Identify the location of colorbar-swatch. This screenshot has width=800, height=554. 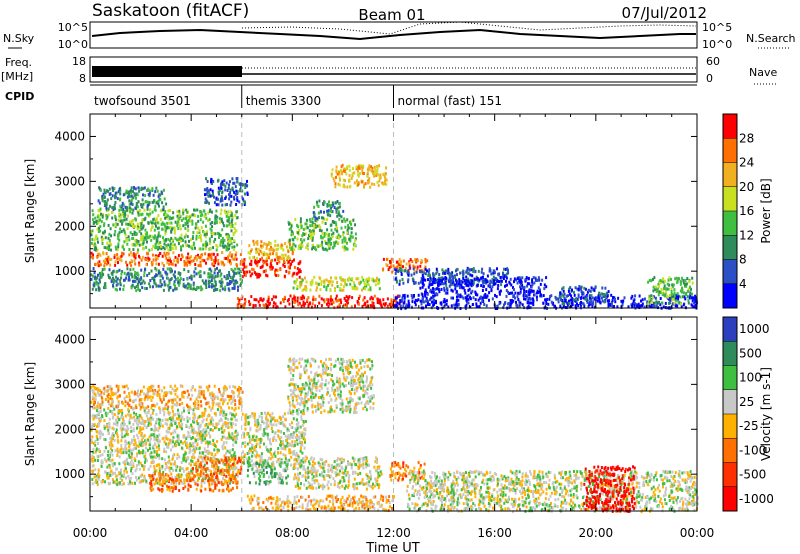
(730, 175).